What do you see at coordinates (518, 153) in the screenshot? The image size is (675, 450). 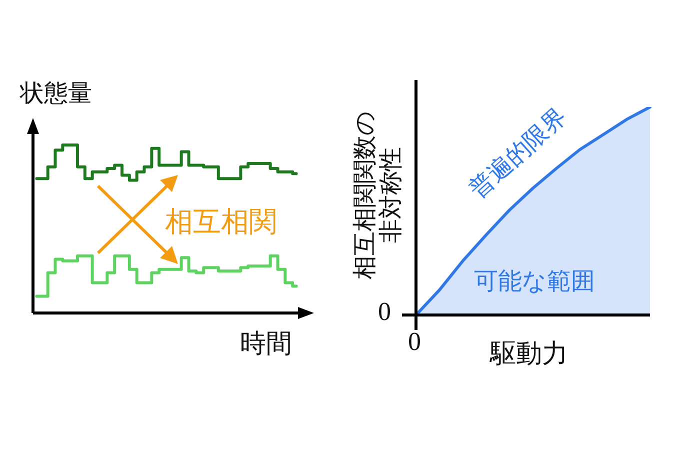 I see `annotation: 普遍的限界` at bounding box center [518, 153].